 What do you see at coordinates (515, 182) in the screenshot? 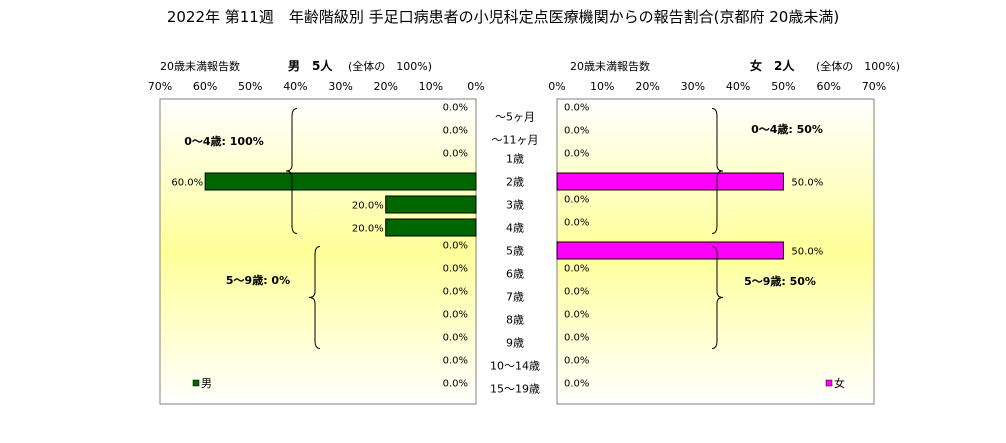
I see `category-label: 2歳` at bounding box center [515, 182].